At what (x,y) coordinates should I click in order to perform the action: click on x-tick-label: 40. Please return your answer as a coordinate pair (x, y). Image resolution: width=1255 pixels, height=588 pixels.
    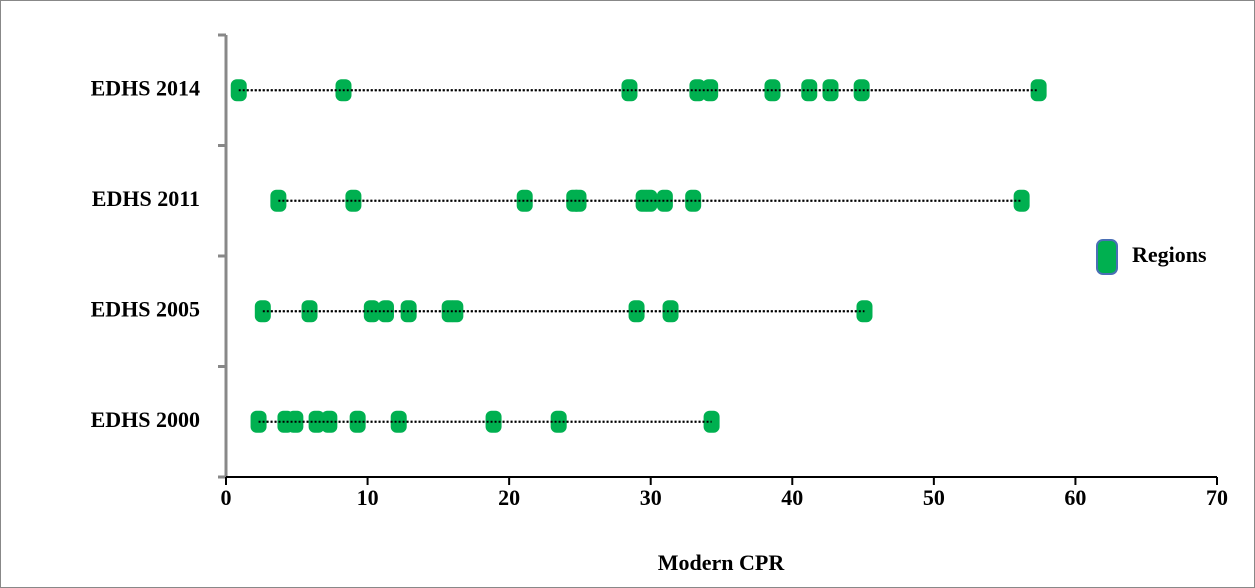
    Looking at the image, I should click on (792, 497).